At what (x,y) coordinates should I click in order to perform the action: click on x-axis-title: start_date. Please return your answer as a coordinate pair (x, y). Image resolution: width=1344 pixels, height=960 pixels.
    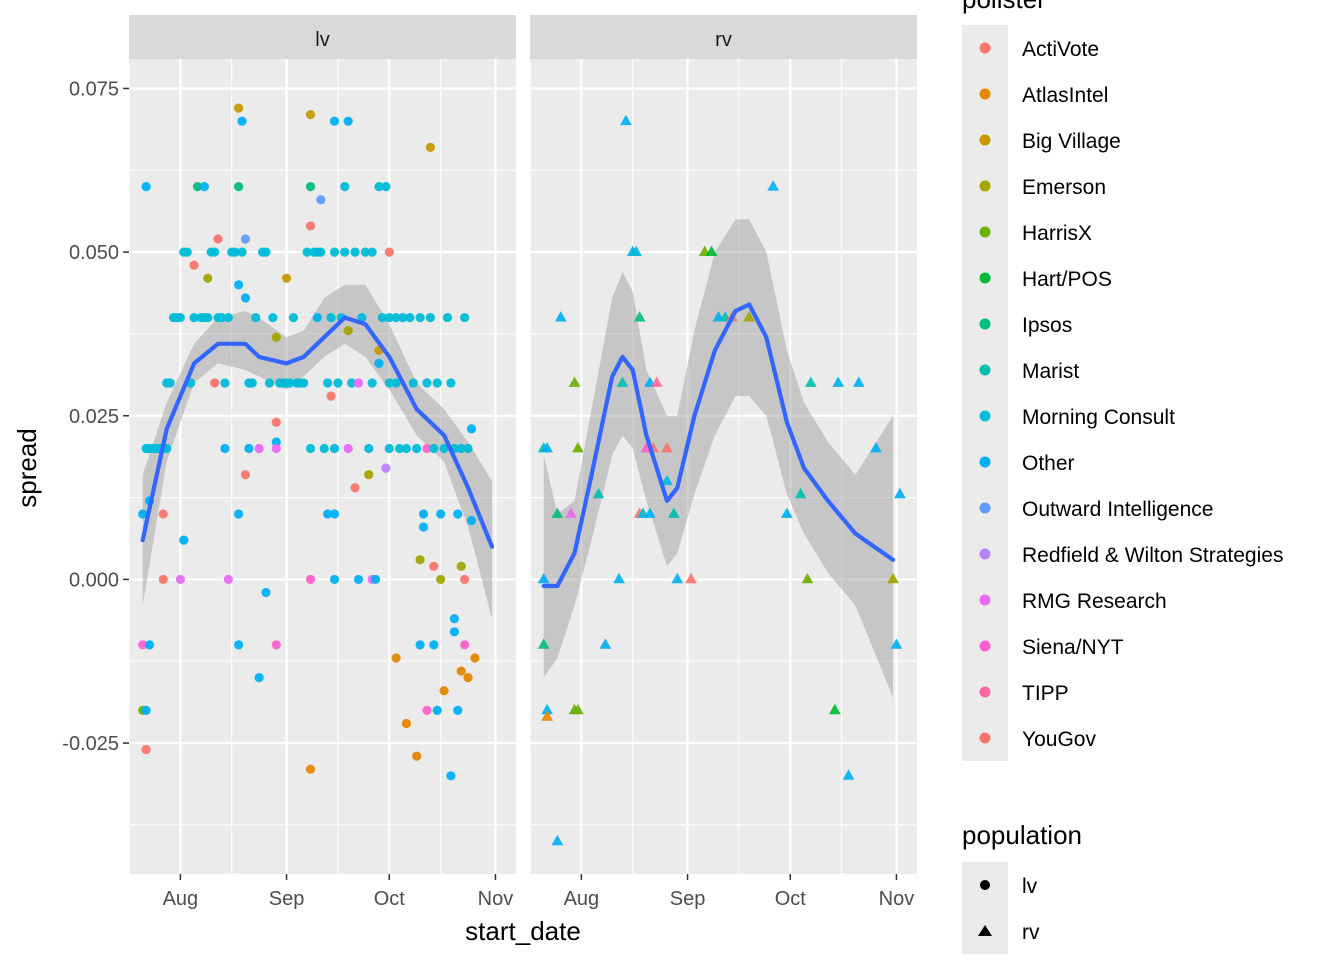
    Looking at the image, I should click on (523, 931).